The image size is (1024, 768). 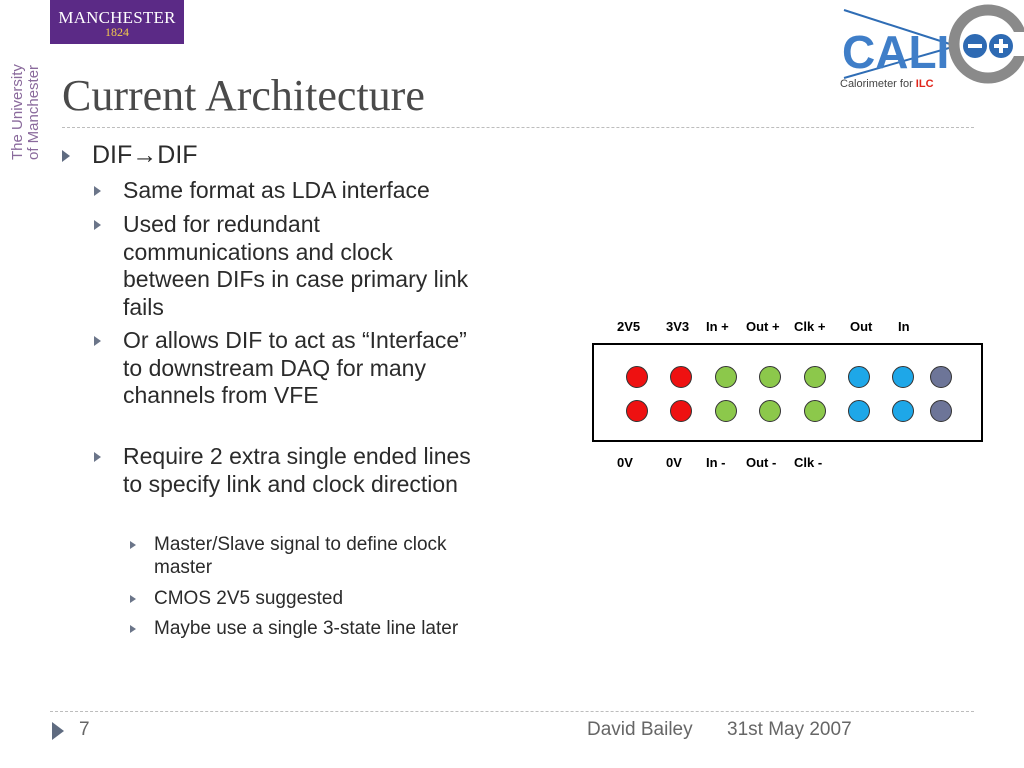 I want to click on footer-divider, so click(x=512, y=711).